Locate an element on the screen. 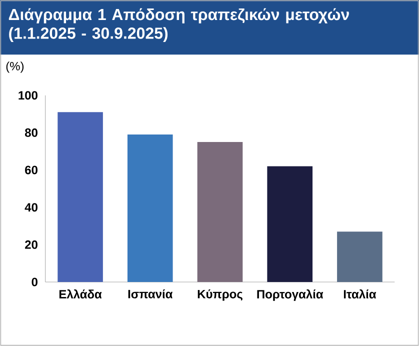 The image size is (419, 346). y-tick-label: 60 is located at coordinates (31, 170).